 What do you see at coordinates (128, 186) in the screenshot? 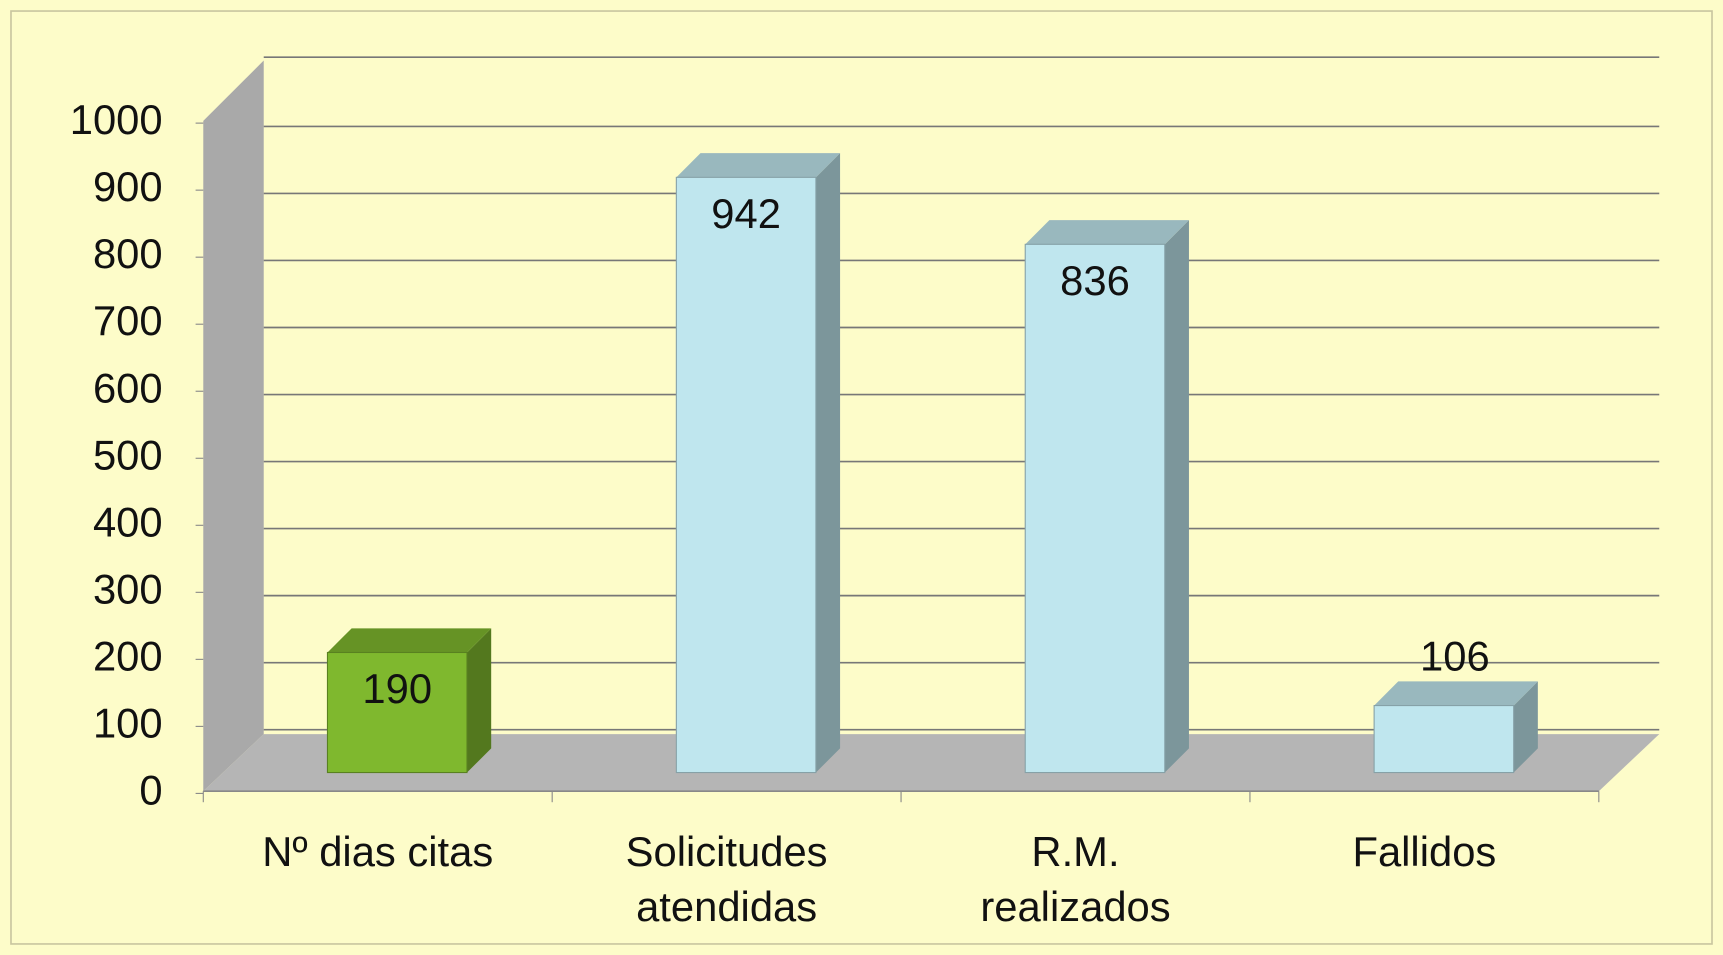
I see `y-tick-label: 900` at bounding box center [128, 186].